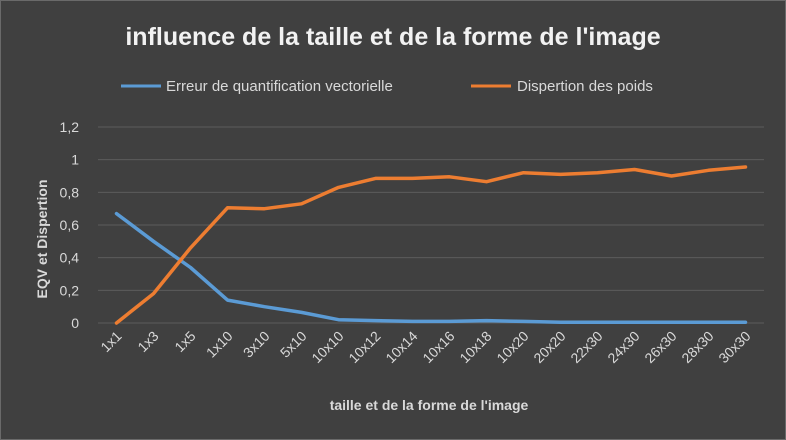  I want to click on y-axis-title: EQV et Dispertion, so click(42, 238).